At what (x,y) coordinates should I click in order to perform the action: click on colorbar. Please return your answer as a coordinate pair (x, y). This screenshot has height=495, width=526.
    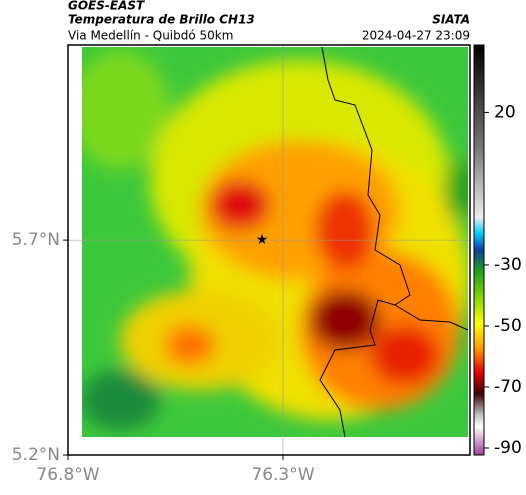
    Looking at the image, I should click on (479, 250).